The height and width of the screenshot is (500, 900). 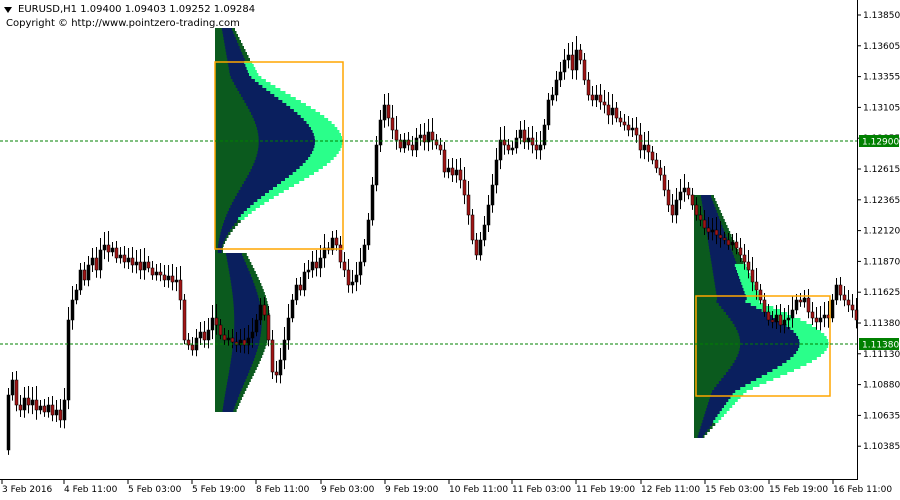 I want to click on time-label: 12 Feb 11:00, so click(x=670, y=490).